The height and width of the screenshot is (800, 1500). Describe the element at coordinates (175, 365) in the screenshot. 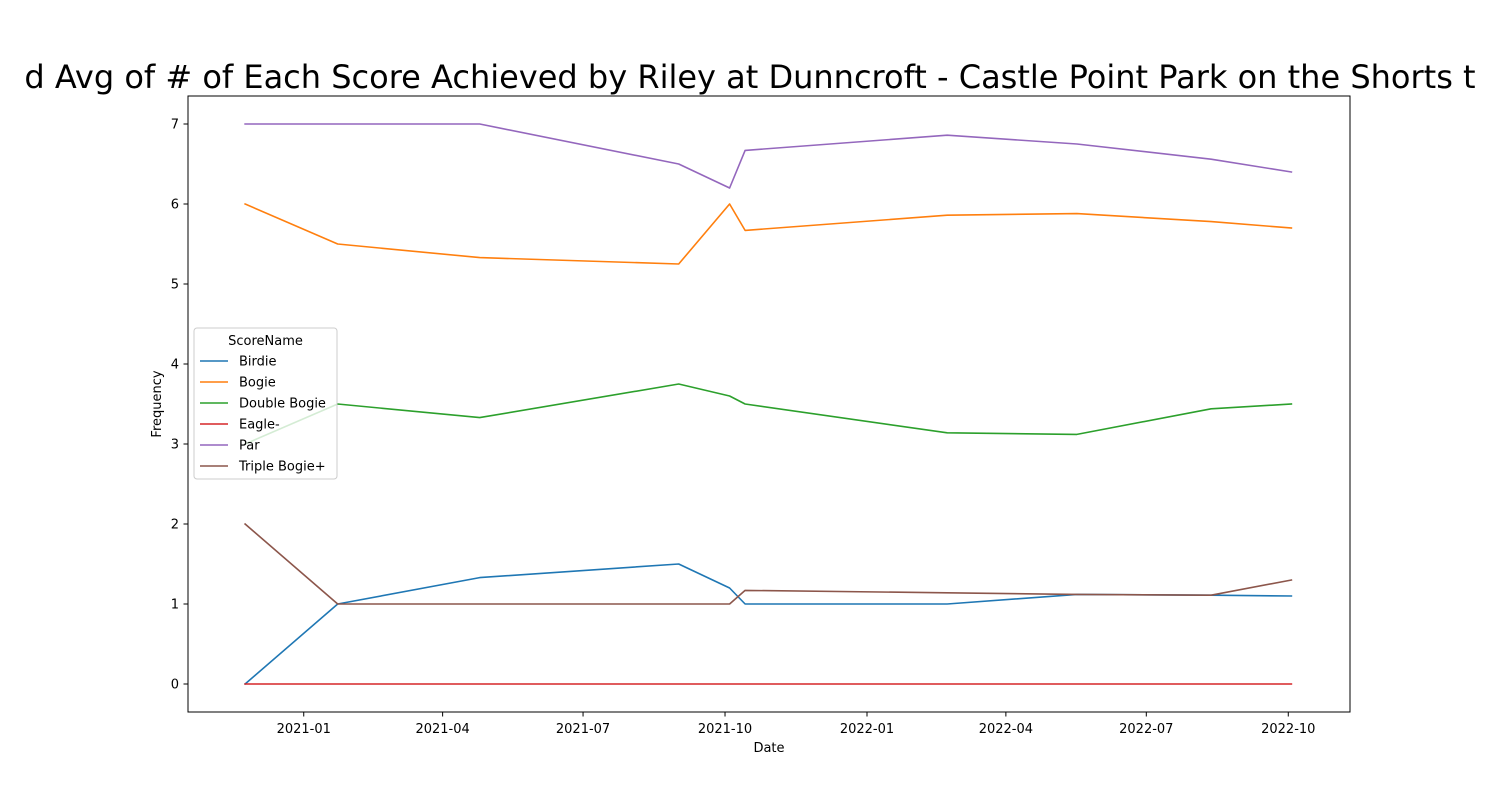

I see `y-tick-label: 4` at that location.